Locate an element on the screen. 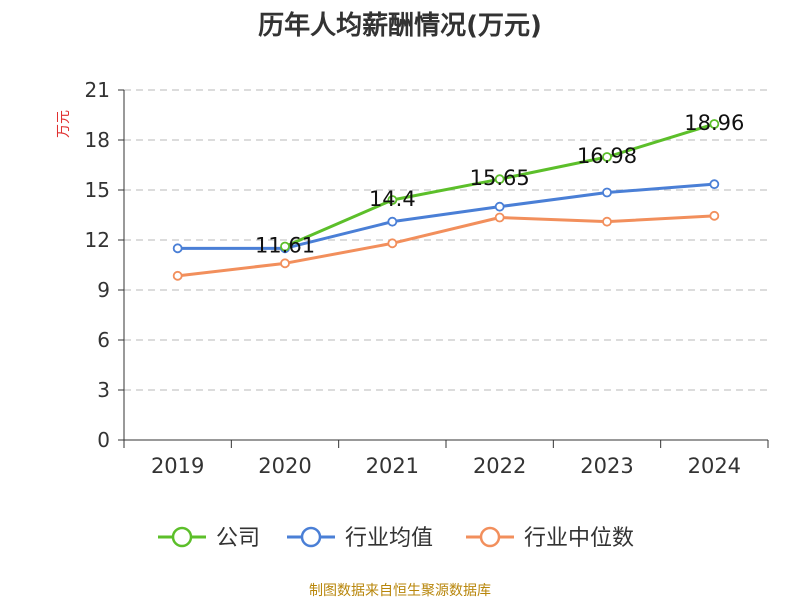 The height and width of the screenshot is (600, 800). x-tick-label: 2020 is located at coordinates (284, 466).